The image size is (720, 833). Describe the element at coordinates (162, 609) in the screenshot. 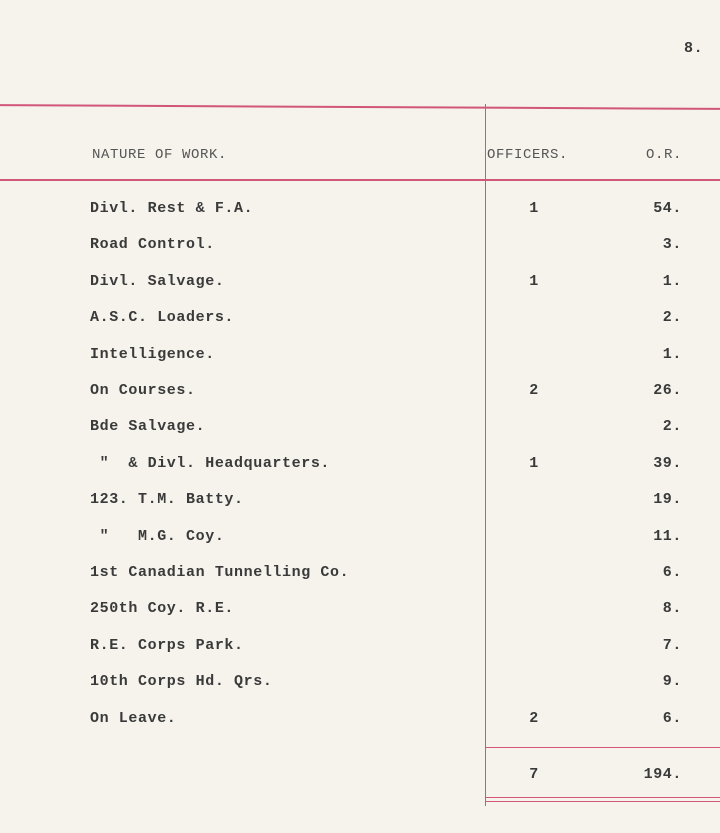

I see `work-cell: 250th Coy. R.E.` at that location.